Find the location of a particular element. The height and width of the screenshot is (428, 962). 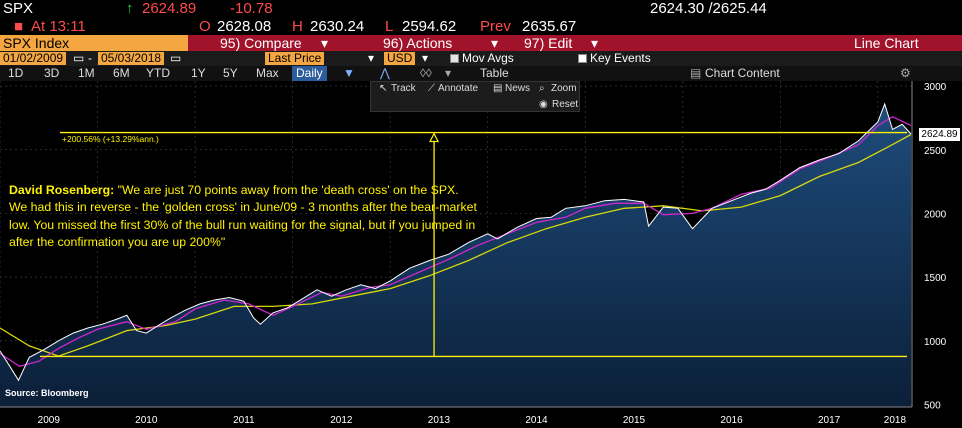

net-change: -10.78 is located at coordinates (251, 8).